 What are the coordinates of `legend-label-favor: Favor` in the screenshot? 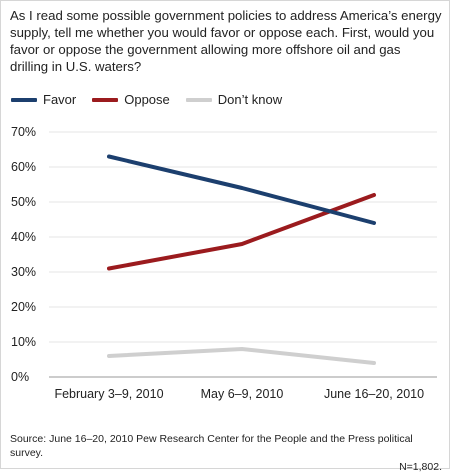 It's located at (60, 99).